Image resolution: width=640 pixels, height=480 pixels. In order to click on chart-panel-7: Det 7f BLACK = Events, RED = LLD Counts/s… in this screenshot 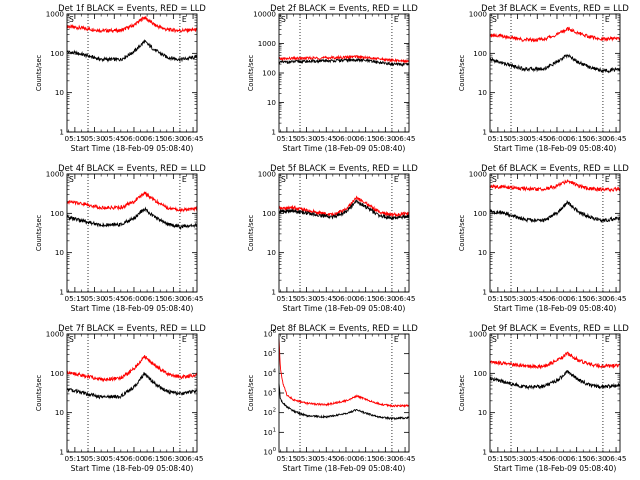, I will do `click(120, 398)`.